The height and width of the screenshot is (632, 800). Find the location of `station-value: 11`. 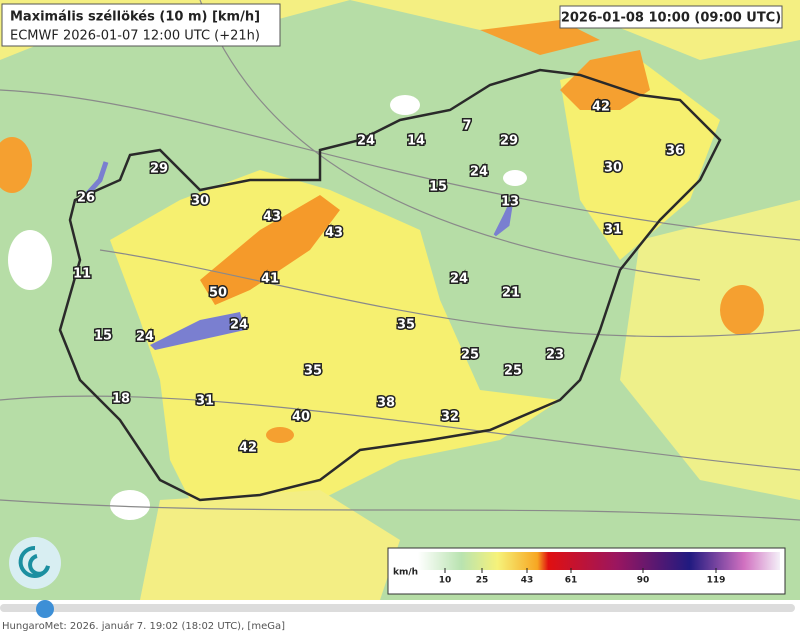

station-value: 11 is located at coordinates (82, 274).